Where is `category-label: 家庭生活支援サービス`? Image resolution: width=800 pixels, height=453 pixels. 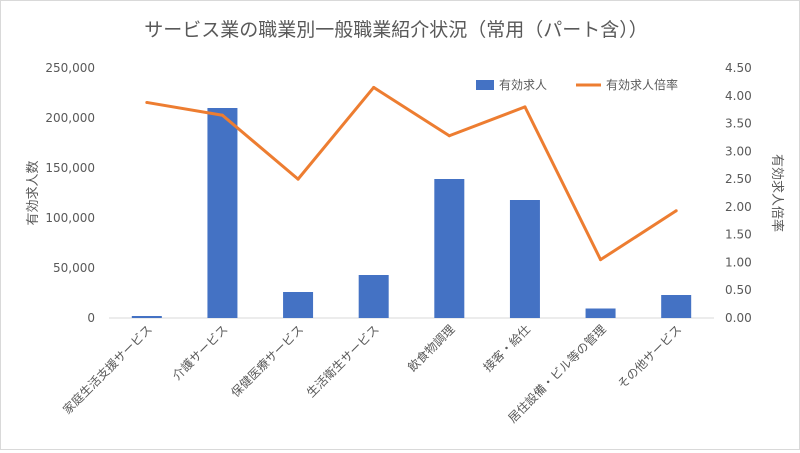
category-label: 家庭生活支援サービス is located at coordinates (106, 369).